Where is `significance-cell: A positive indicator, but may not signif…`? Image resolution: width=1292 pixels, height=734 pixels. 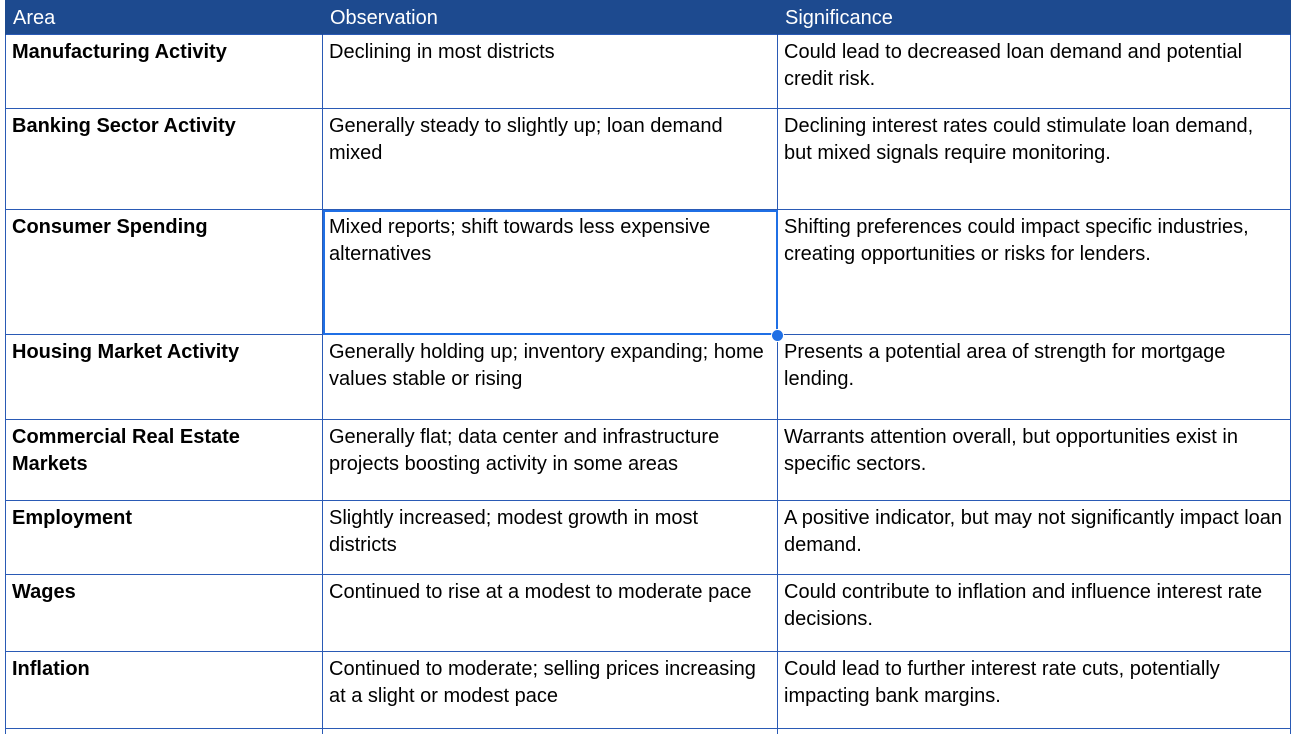 significance-cell: A positive indicator, but may not signif… is located at coordinates (1034, 537).